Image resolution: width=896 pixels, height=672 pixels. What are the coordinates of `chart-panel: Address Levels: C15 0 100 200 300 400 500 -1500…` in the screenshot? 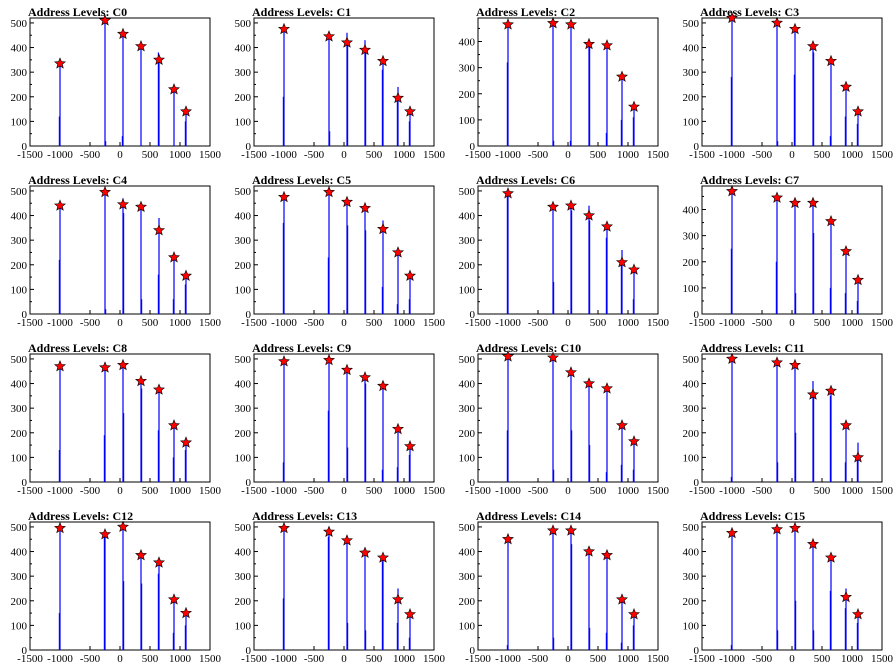 It's located at (784, 588).